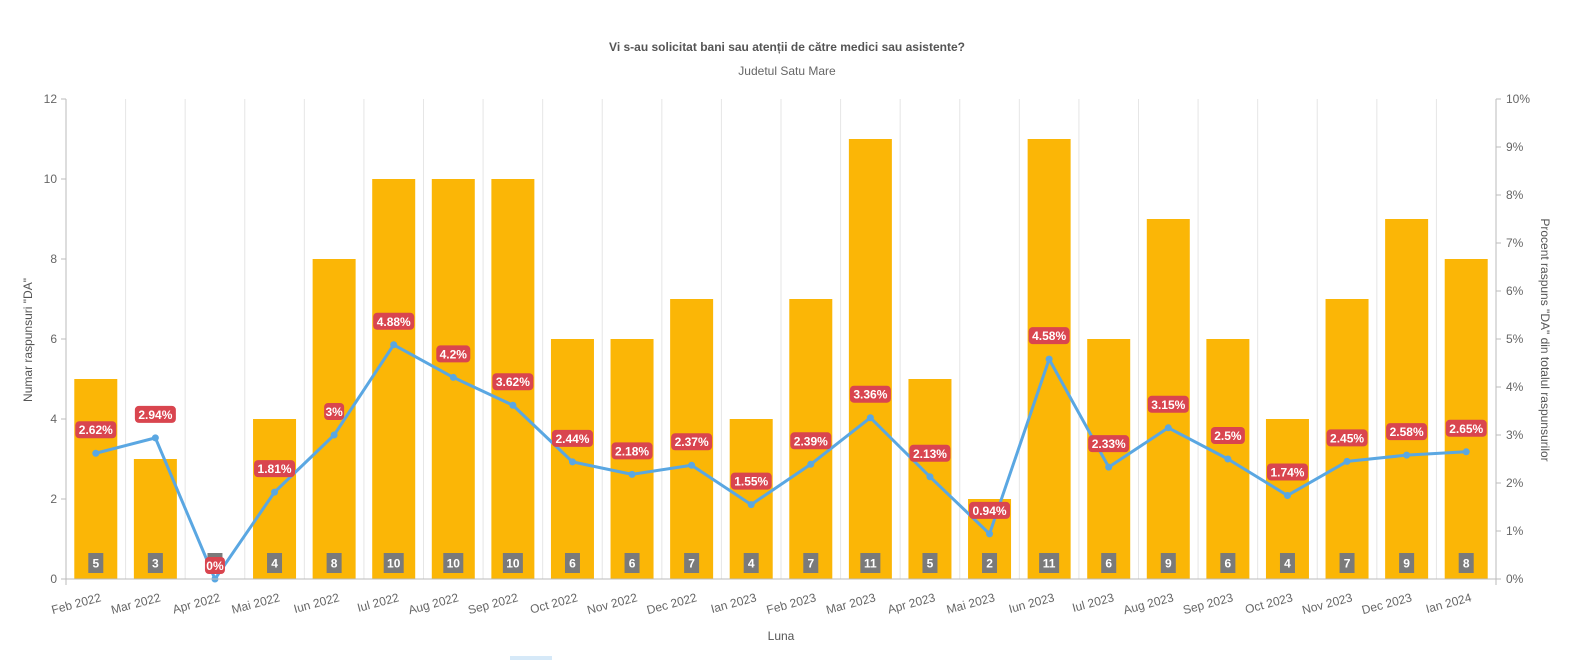 The width and height of the screenshot is (1574, 660). What do you see at coordinates (378, 602) in the screenshot?
I see `x-tick-label: Iul 2022` at bounding box center [378, 602].